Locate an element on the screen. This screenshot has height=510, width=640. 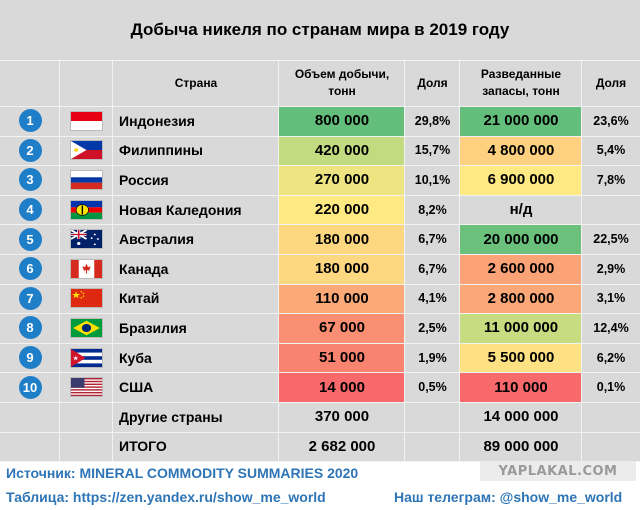
country-name: Филиппины is located at coordinates (161, 150).